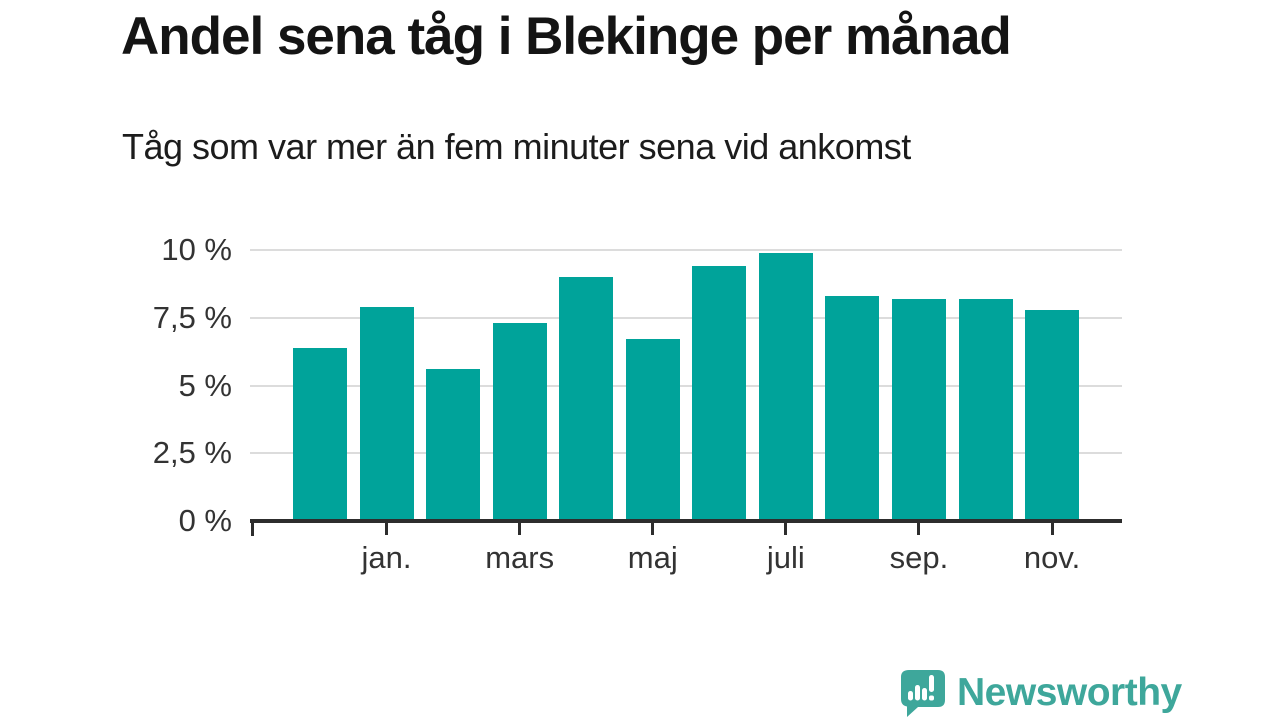  I want to click on bar-okt., so click(985, 409).